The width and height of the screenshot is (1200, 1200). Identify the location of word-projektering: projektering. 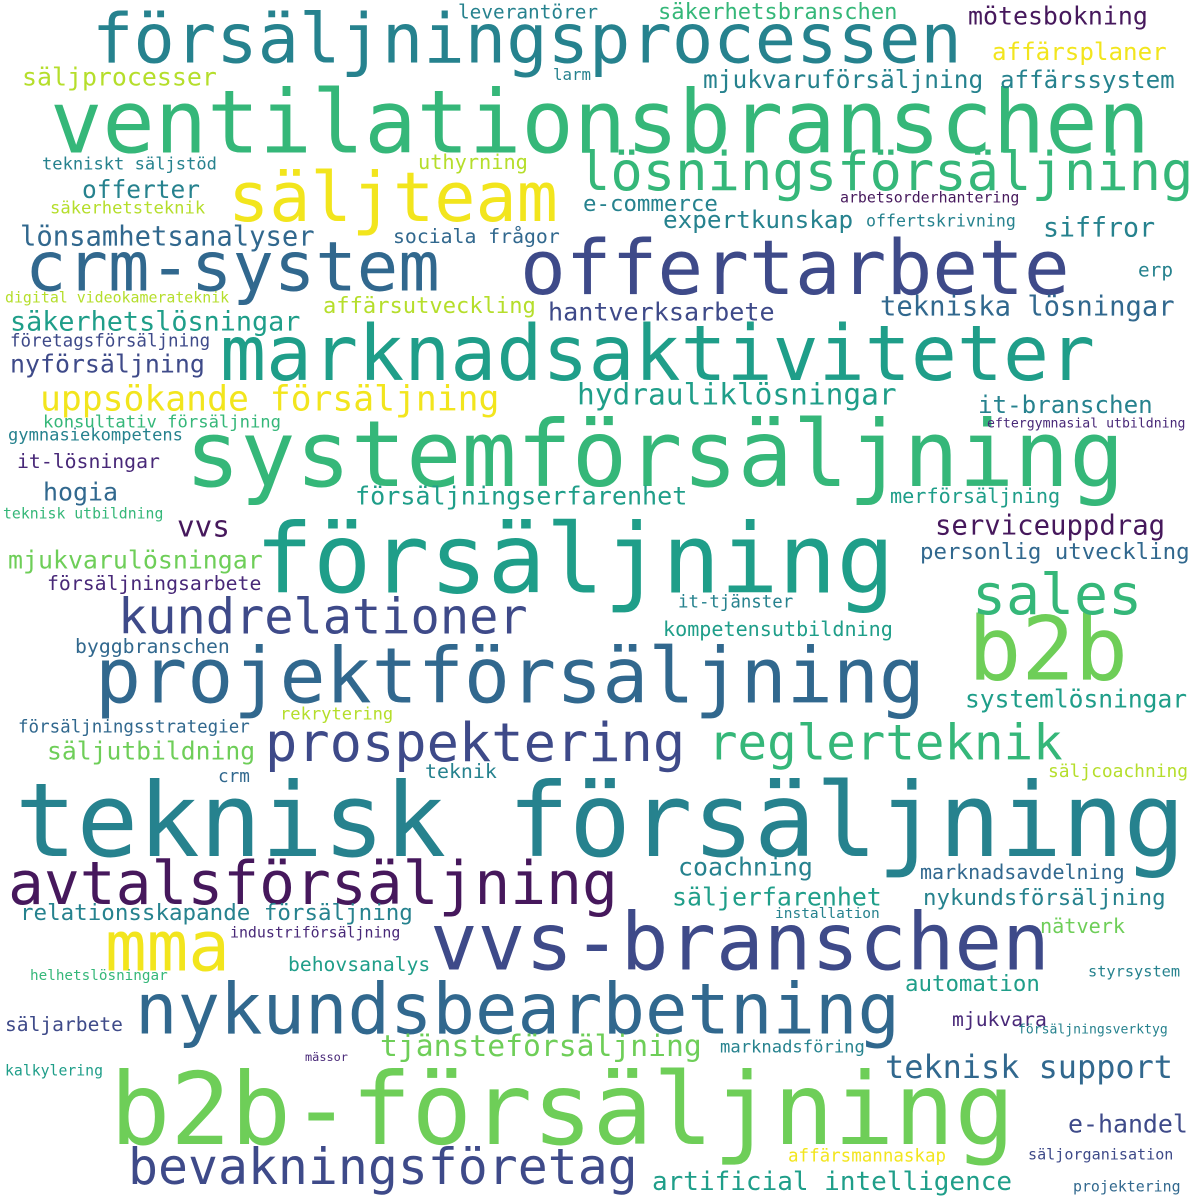
(1127, 1186).